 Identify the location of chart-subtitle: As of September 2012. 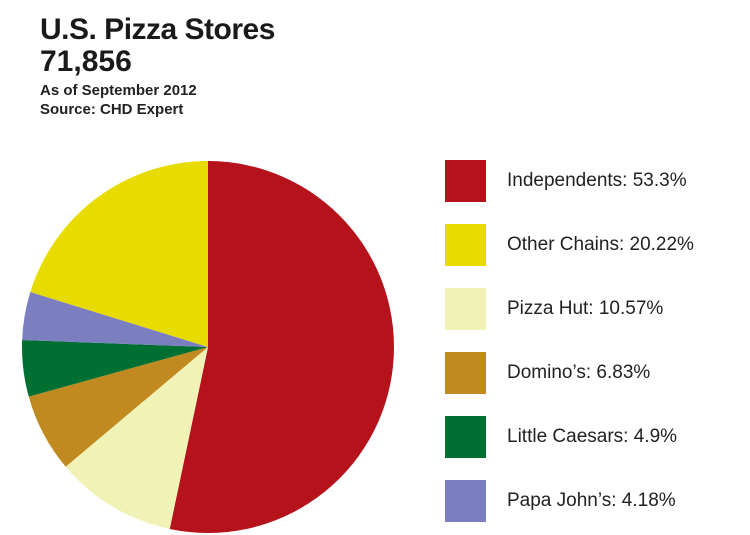
(118, 90).